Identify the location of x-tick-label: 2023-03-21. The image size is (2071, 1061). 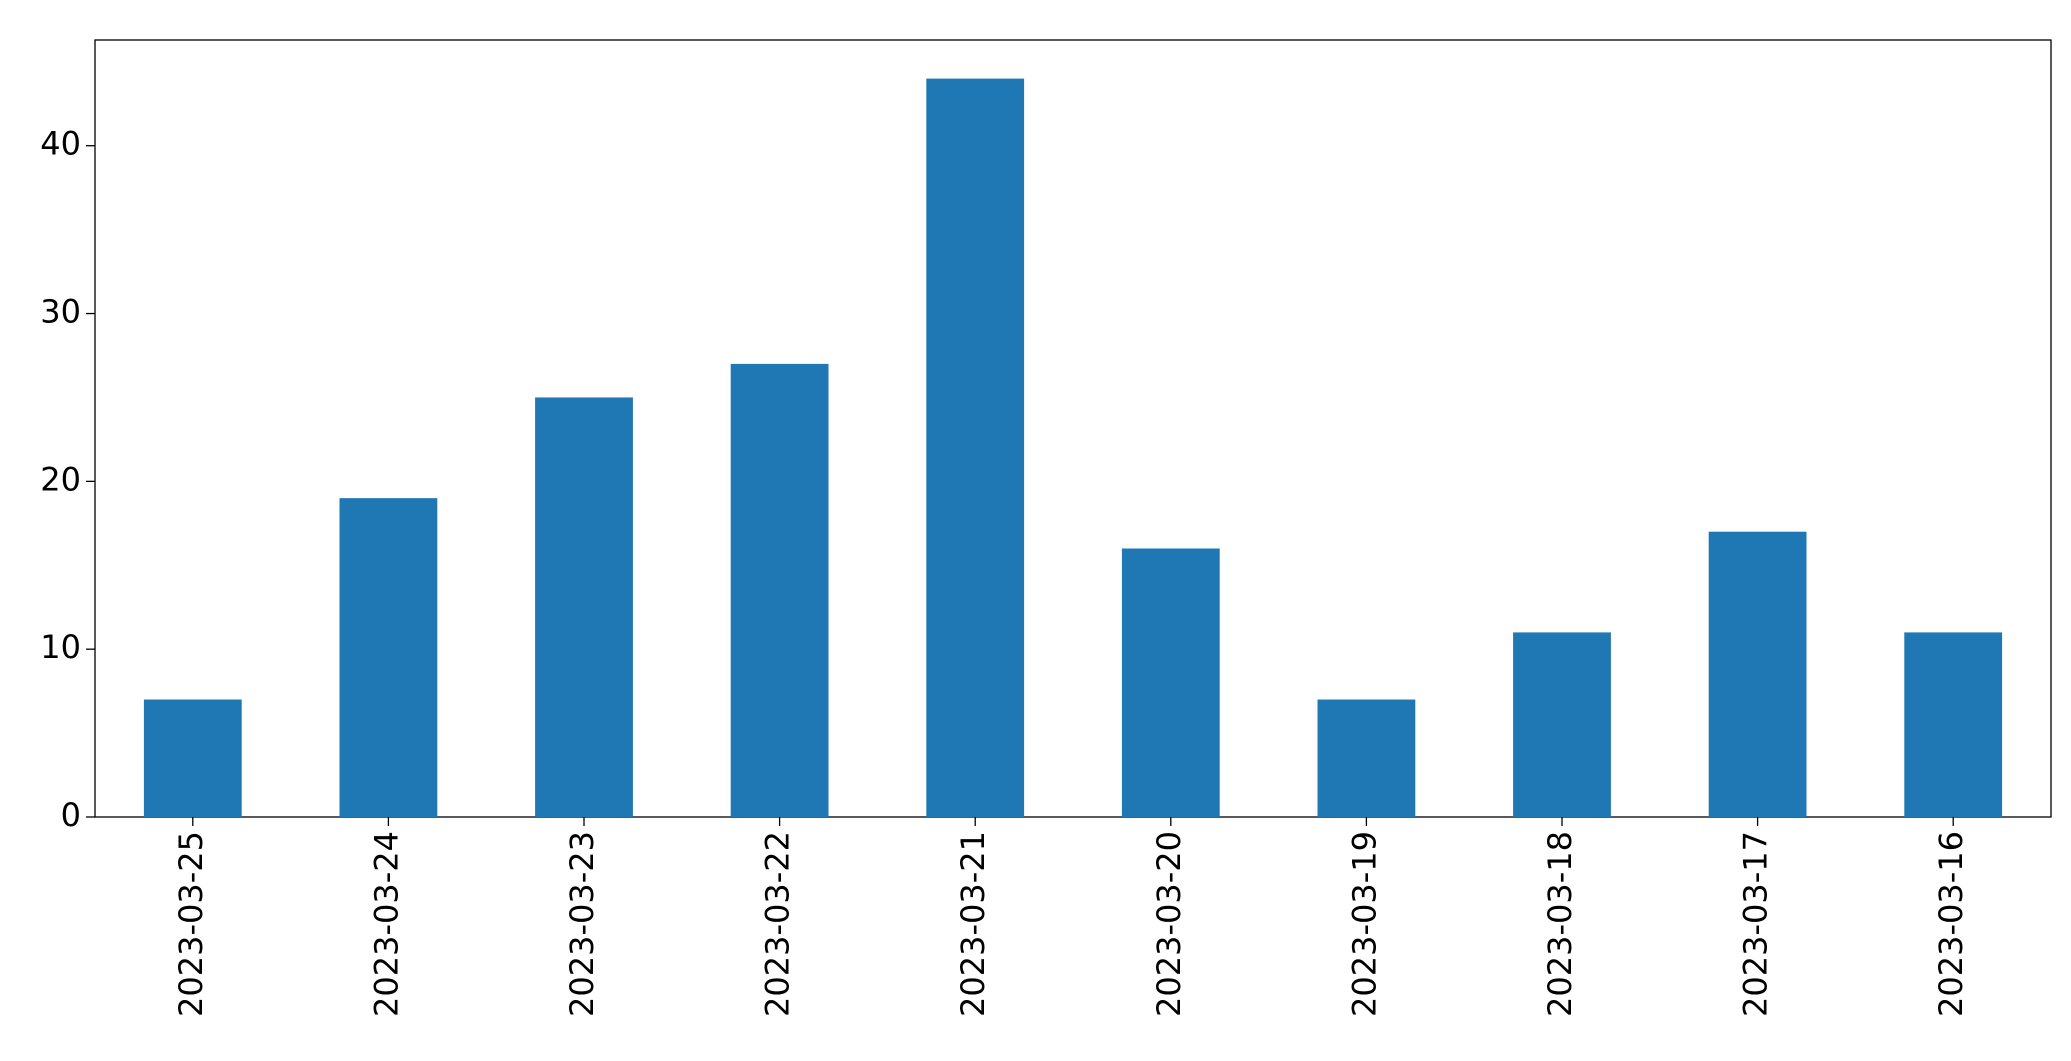
(973, 924).